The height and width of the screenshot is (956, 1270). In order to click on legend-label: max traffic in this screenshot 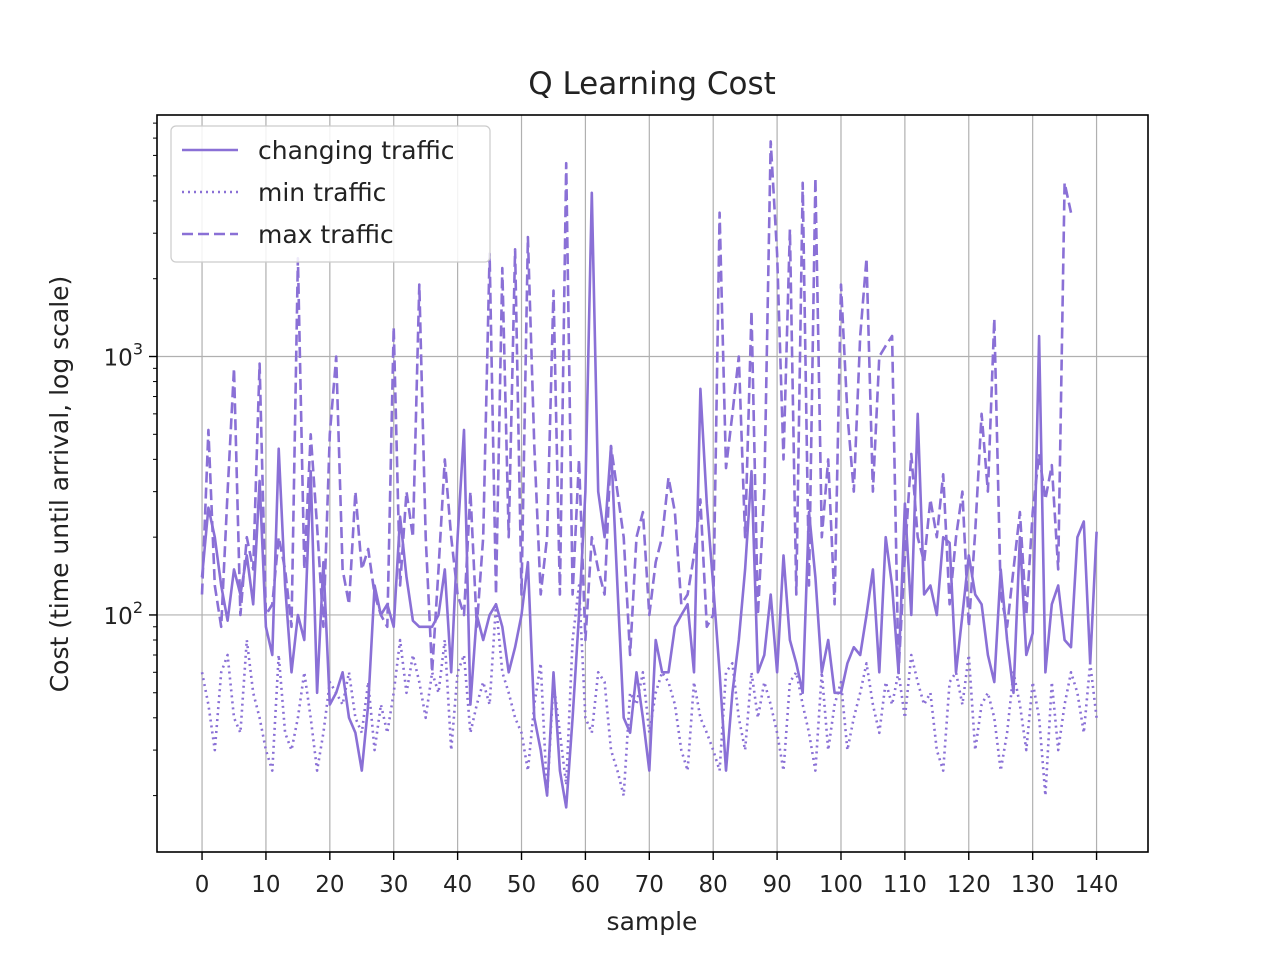, I will do `click(326, 234)`.